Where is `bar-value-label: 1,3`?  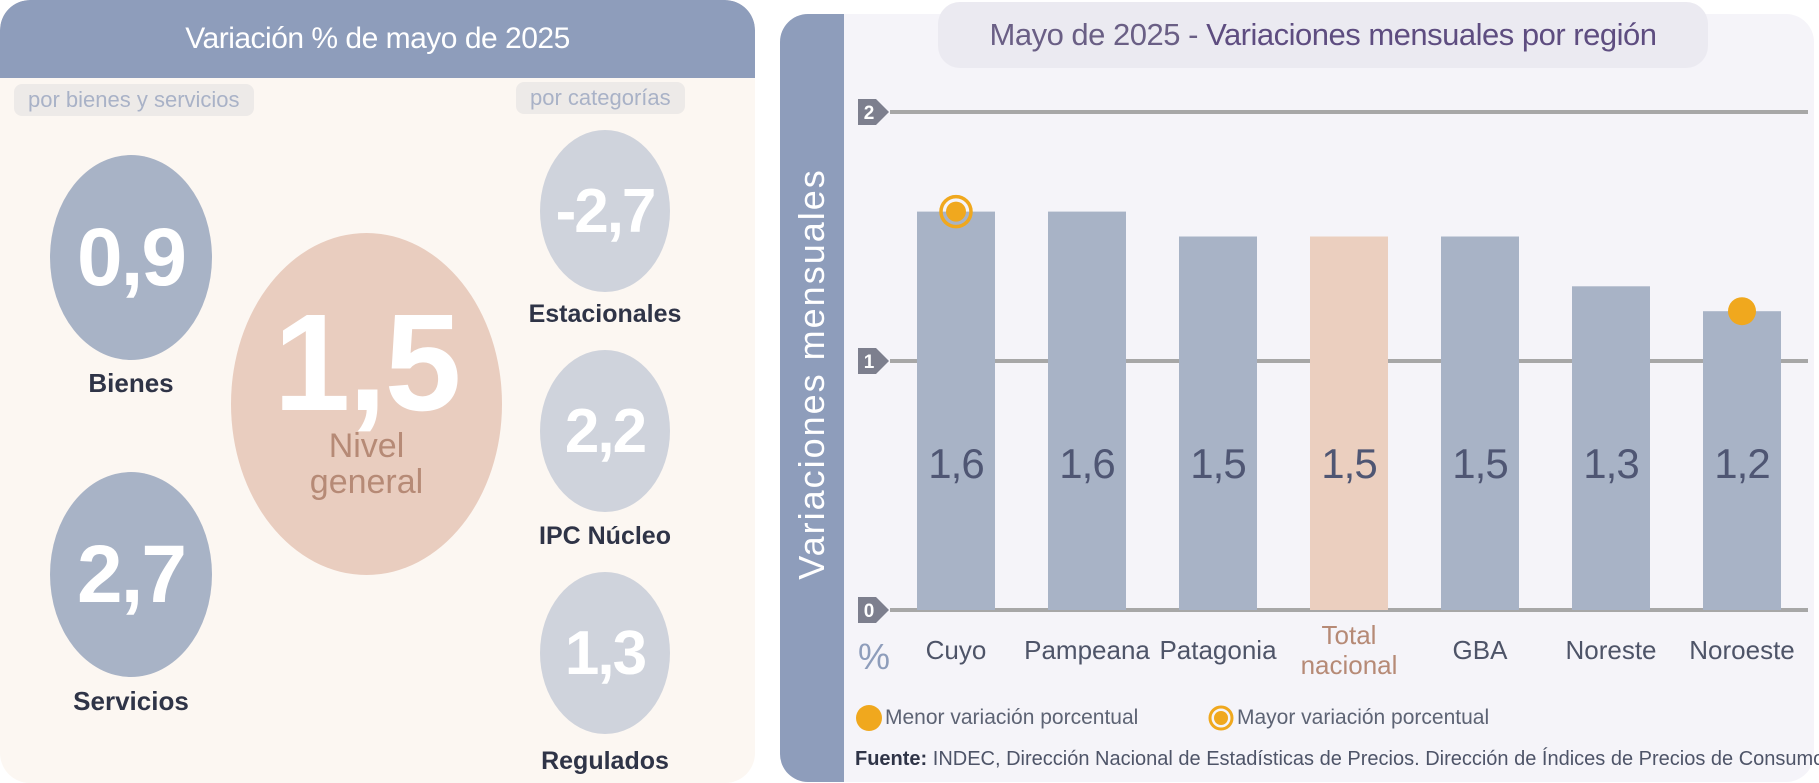 bar-value-label: 1,3 is located at coordinates (1610, 463).